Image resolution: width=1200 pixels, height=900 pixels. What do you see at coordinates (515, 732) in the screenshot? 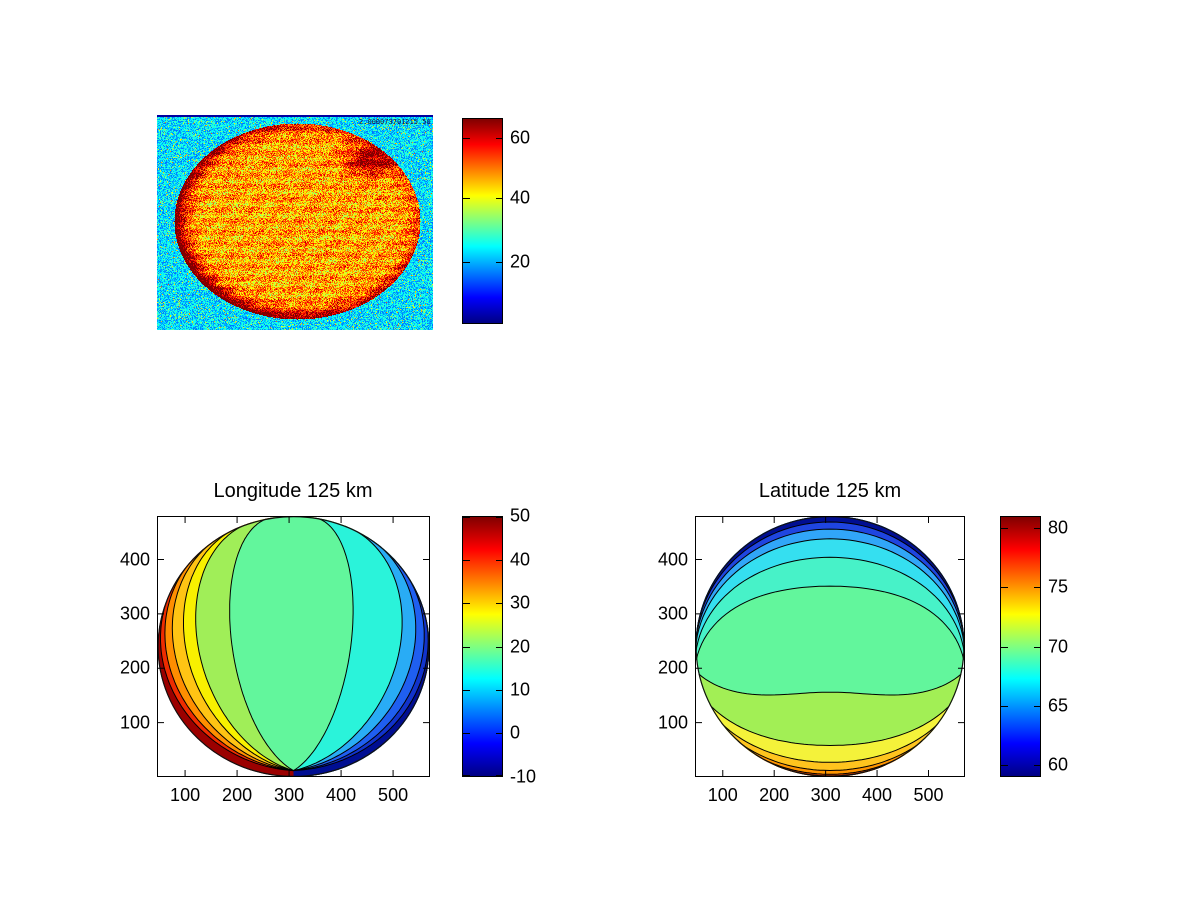
I see `longitude-colorbar-tick-label: 0` at bounding box center [515, 732].